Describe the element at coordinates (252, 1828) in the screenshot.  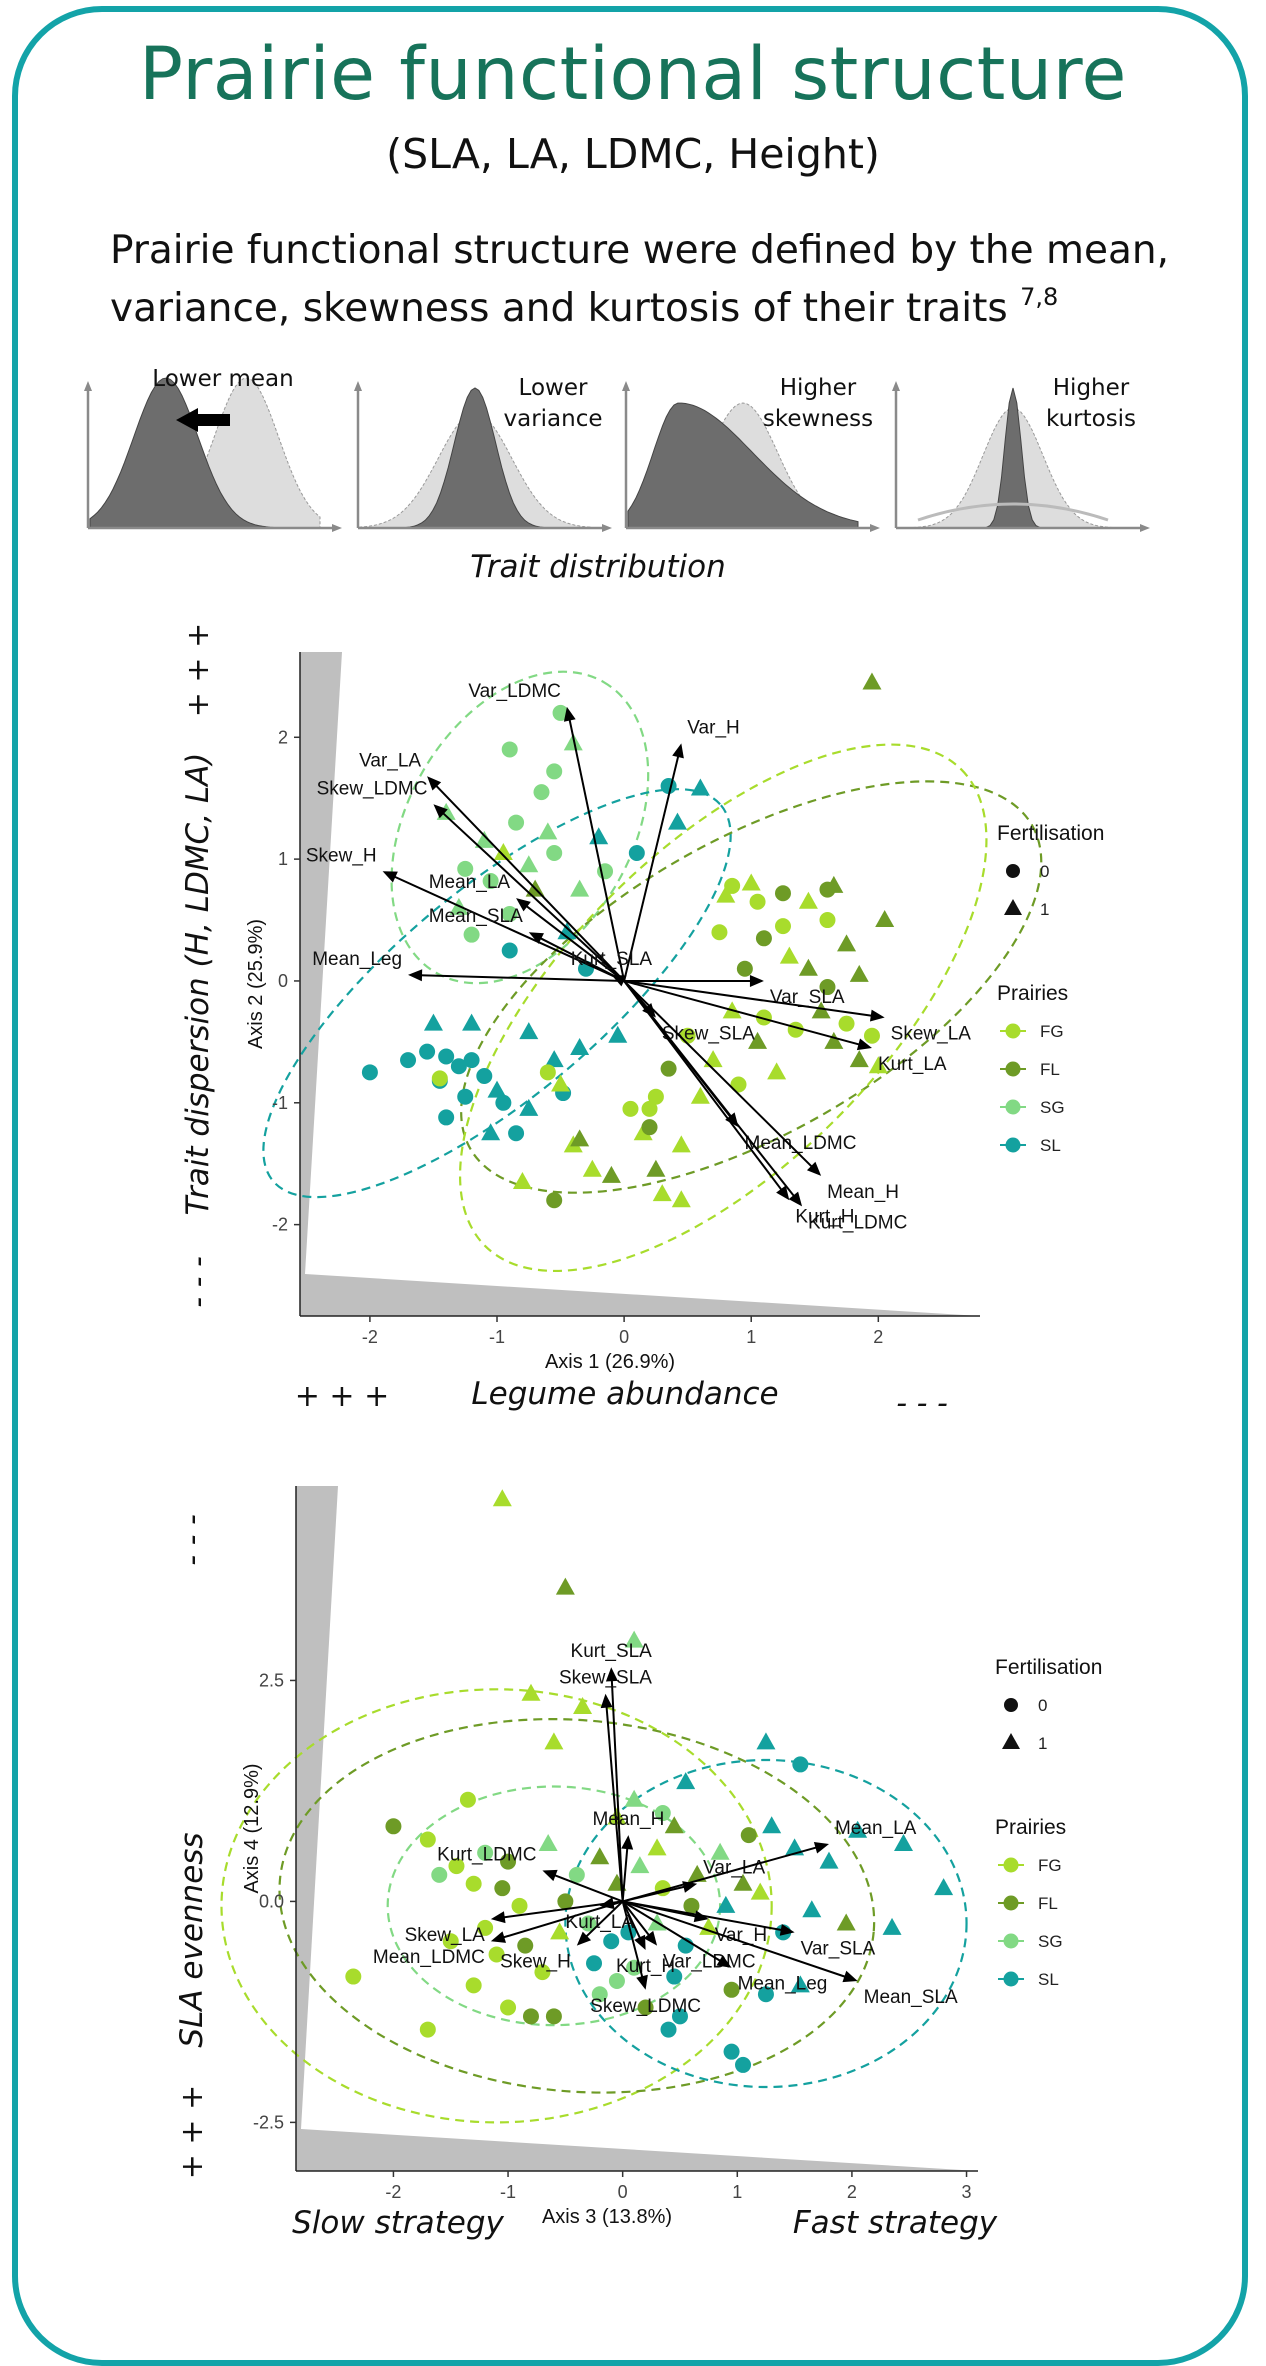
I see `y-axis-title: Axis 4 (12.9%)` at that location.